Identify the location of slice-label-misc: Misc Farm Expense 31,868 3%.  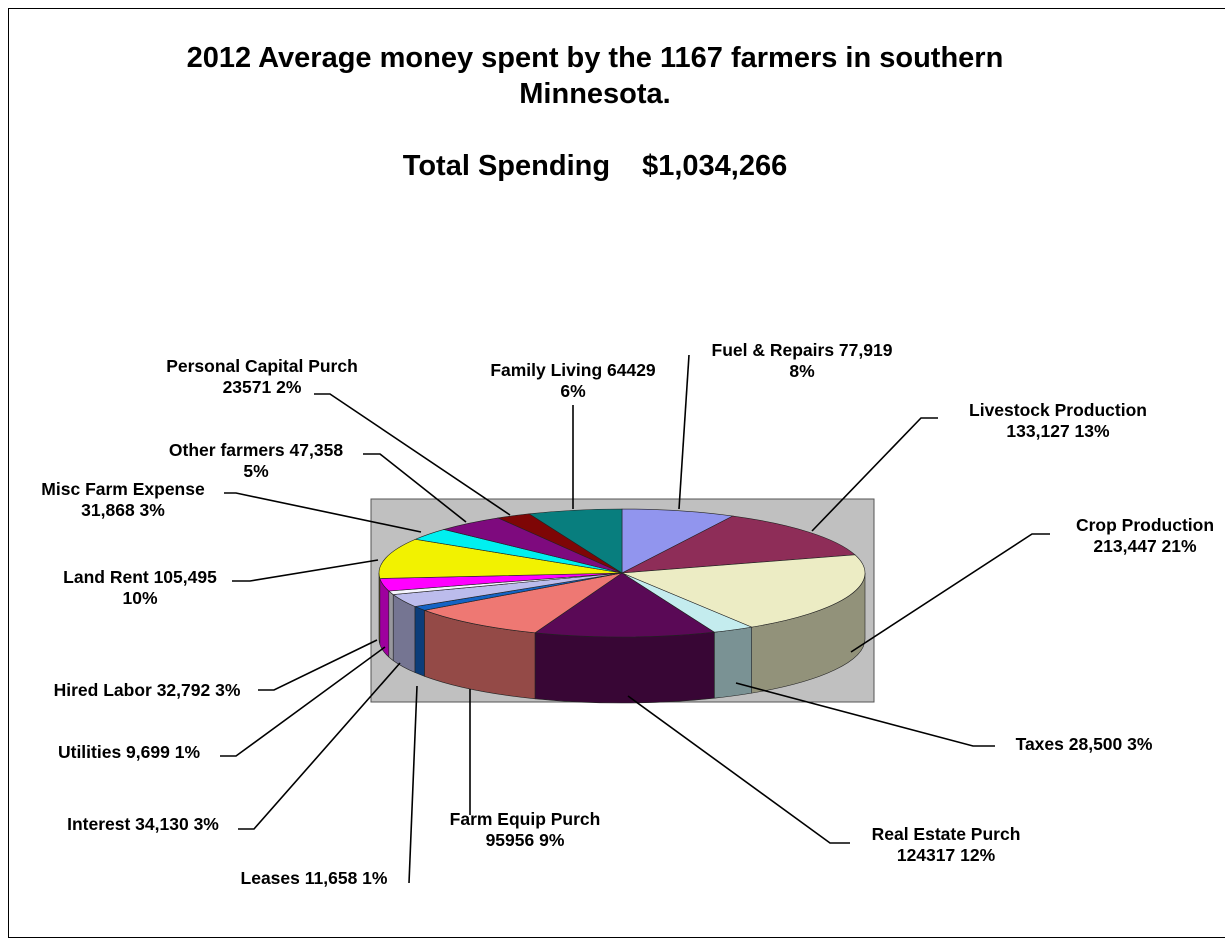
(123, 499).